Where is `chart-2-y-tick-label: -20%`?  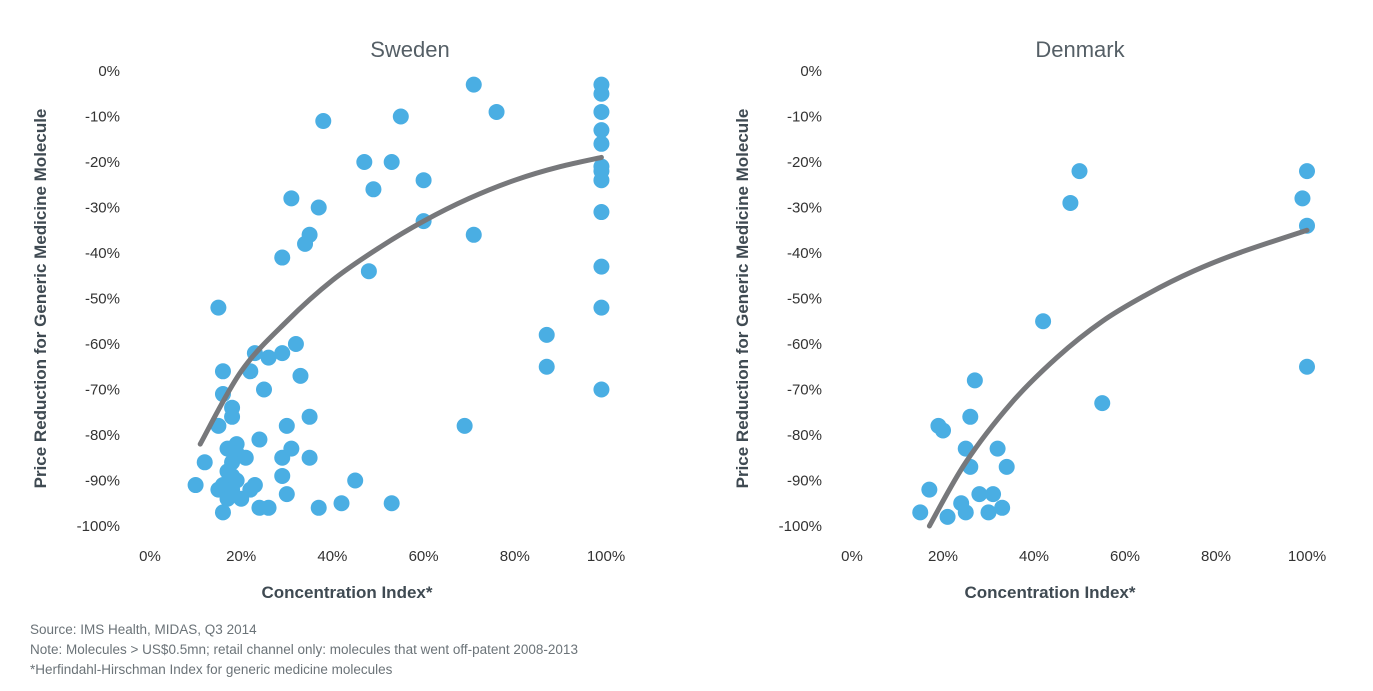
chart-2-y-tick-label: -20% is located at coordinates (804, 162).